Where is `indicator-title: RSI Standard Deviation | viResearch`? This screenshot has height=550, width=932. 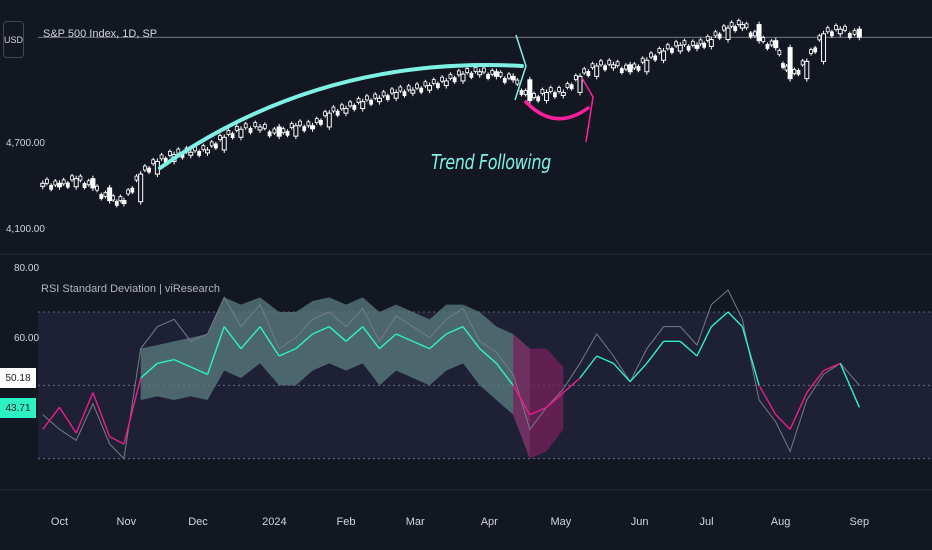
indicator-title: RSI Standard Deviation | viResearch is located at coordinates (130, 289).